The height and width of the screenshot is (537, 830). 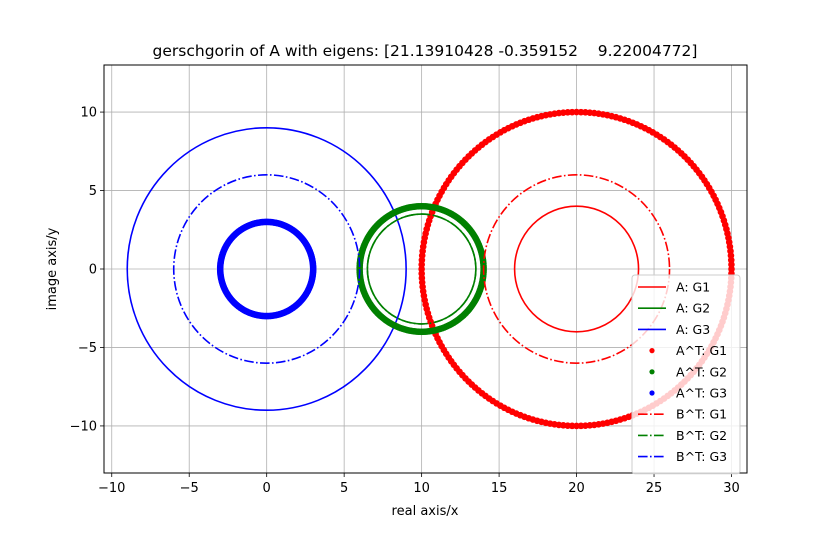 I want to click on legend-label: B^T: G1, so click(x=701, y=414).